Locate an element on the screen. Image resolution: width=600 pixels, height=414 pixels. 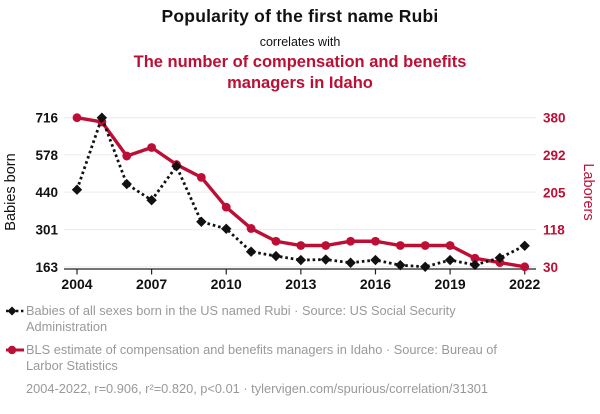
svg-text: 440 is located at coordinates (46, 192).